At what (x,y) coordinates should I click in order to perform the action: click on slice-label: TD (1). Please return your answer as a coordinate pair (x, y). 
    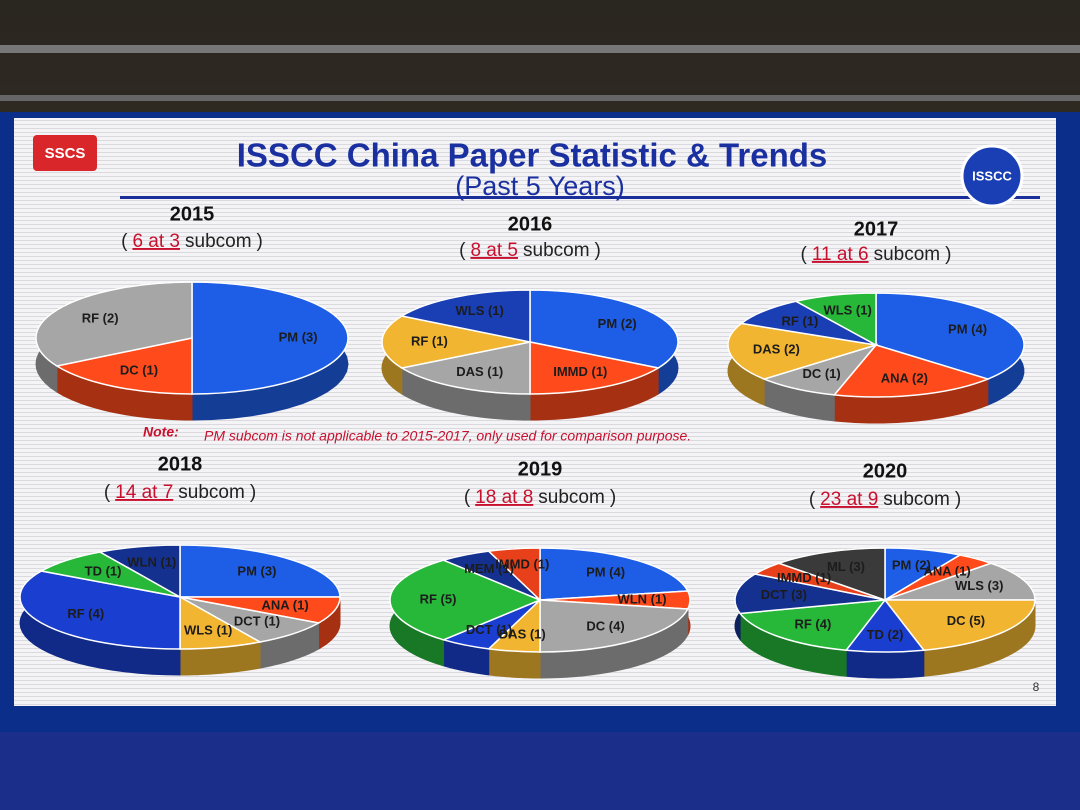
    Looking at the image, I should click on (103, 570).